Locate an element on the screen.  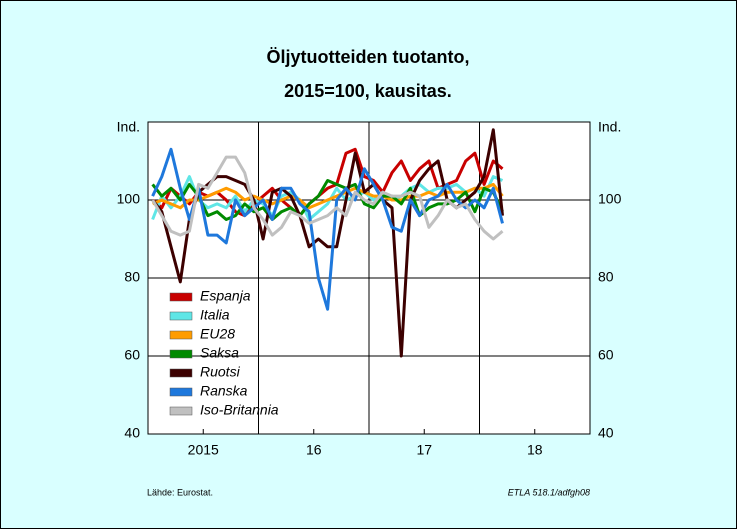
y-axis-label: Ind. is located at coordinates (128, 127).